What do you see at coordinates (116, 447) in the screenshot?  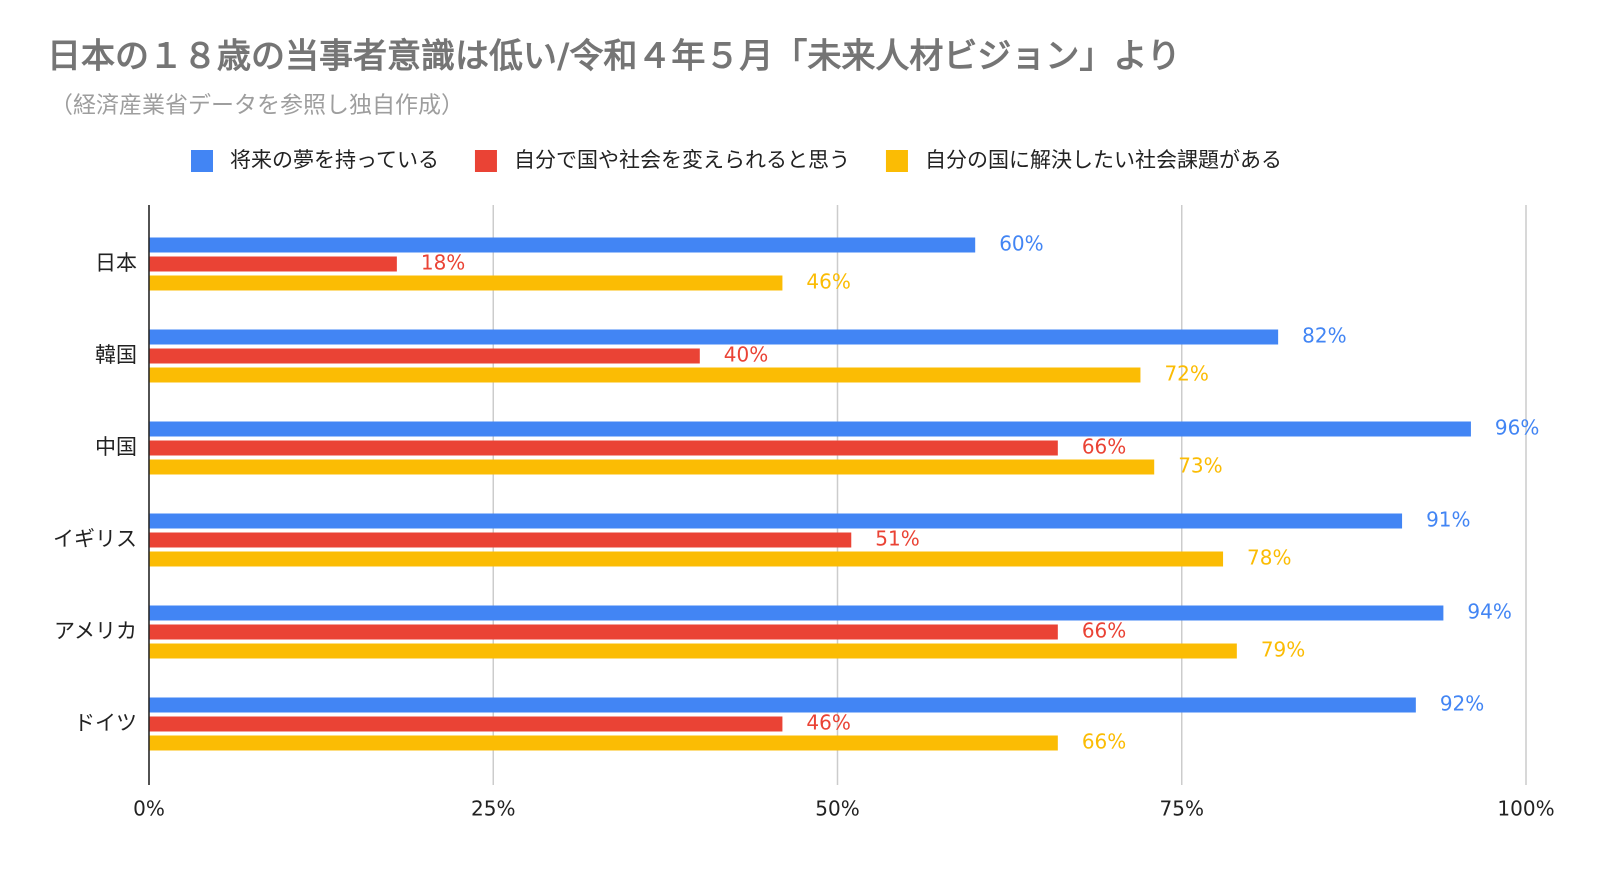 I see `y-tick-label: 中国` at bounding box center [116, 447].